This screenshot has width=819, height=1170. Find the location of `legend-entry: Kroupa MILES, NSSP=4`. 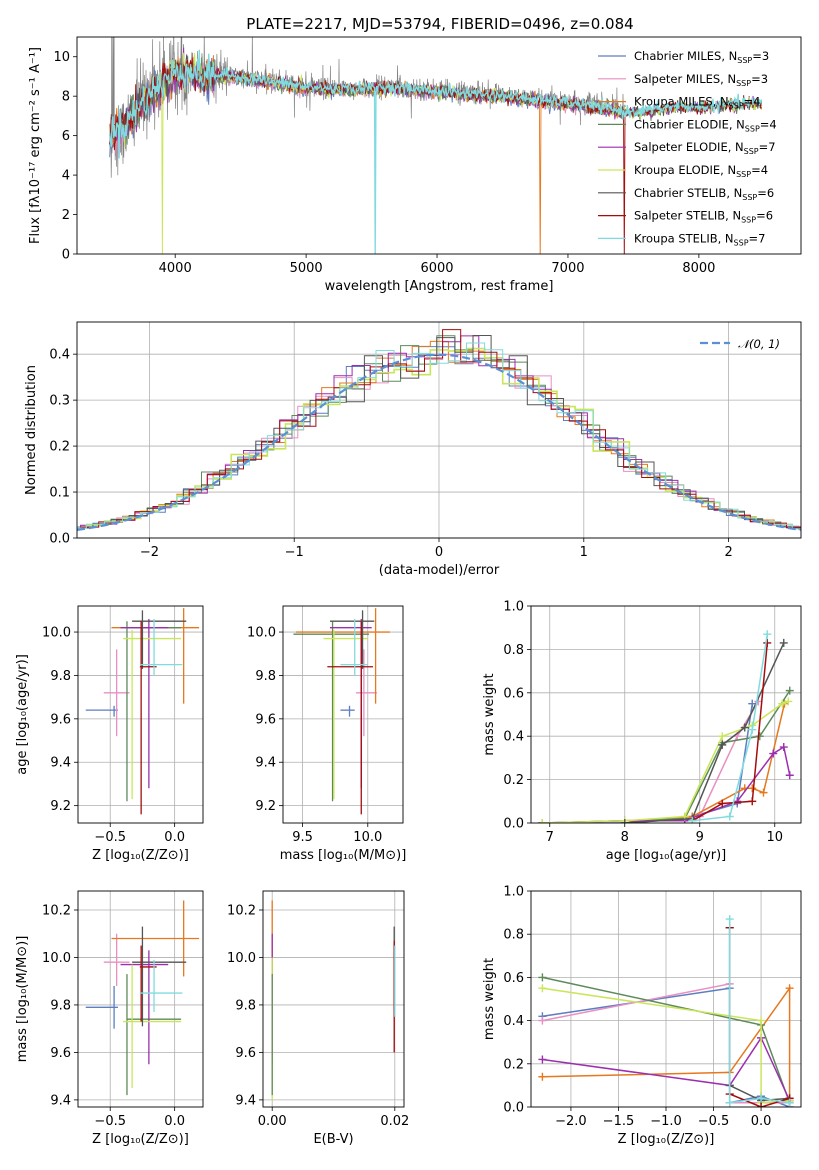

legend-entry: Kroupa MILES, NSSP=4 is located at coordinates (697, 103).